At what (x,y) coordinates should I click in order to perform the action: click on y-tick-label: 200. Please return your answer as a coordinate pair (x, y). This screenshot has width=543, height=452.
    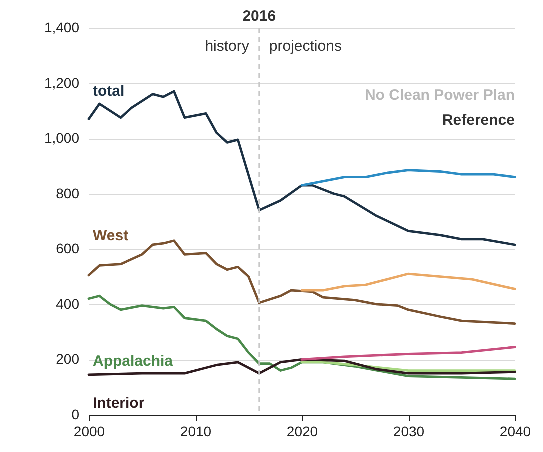
    Looking at the image, I should click on (68, 359).